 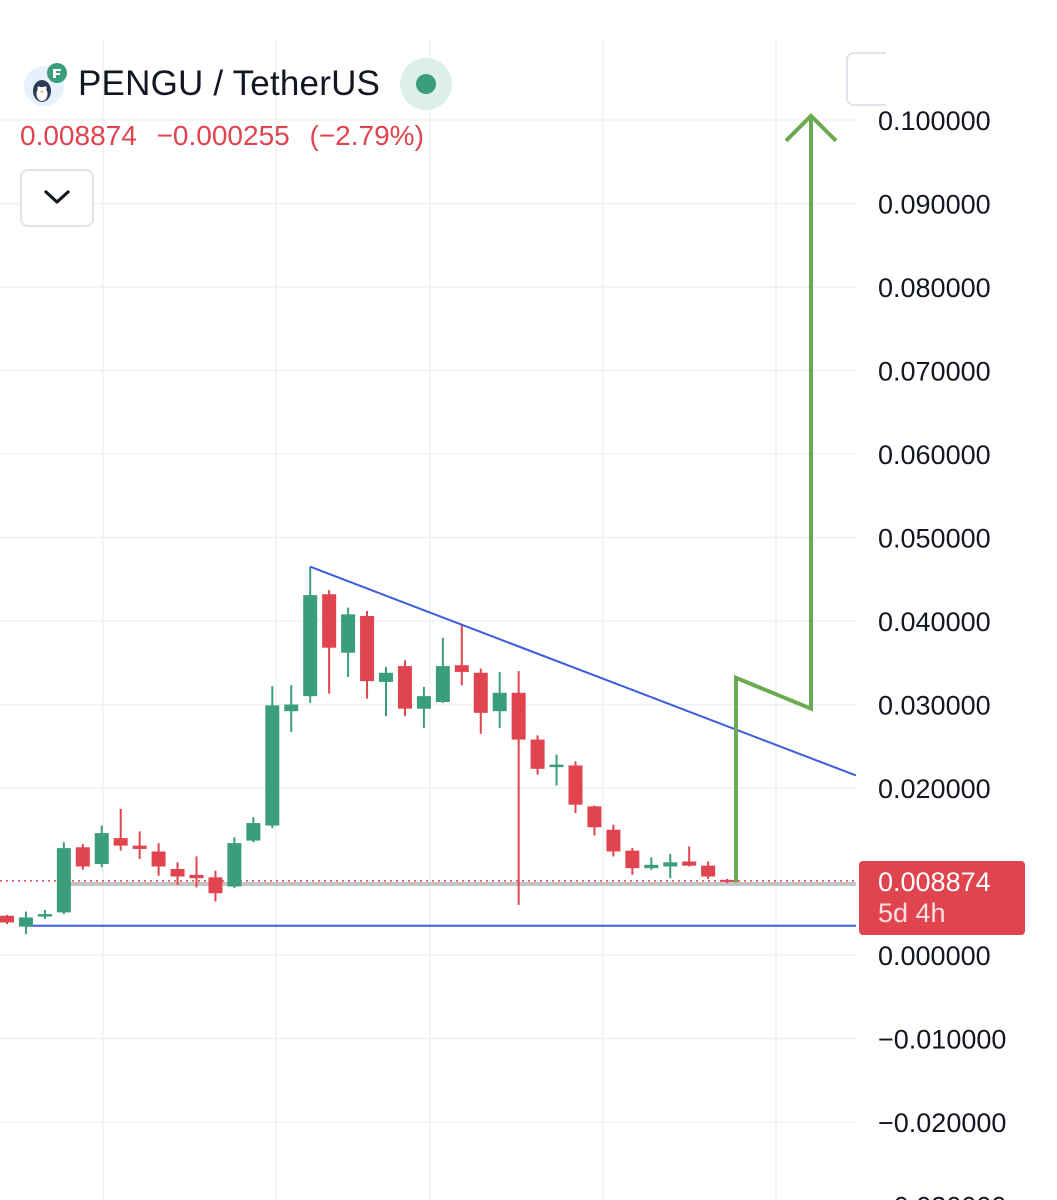 I want to click on price-change-line: 0.008874 −0.000255 (−2.79%), so click(x=228, y=136).